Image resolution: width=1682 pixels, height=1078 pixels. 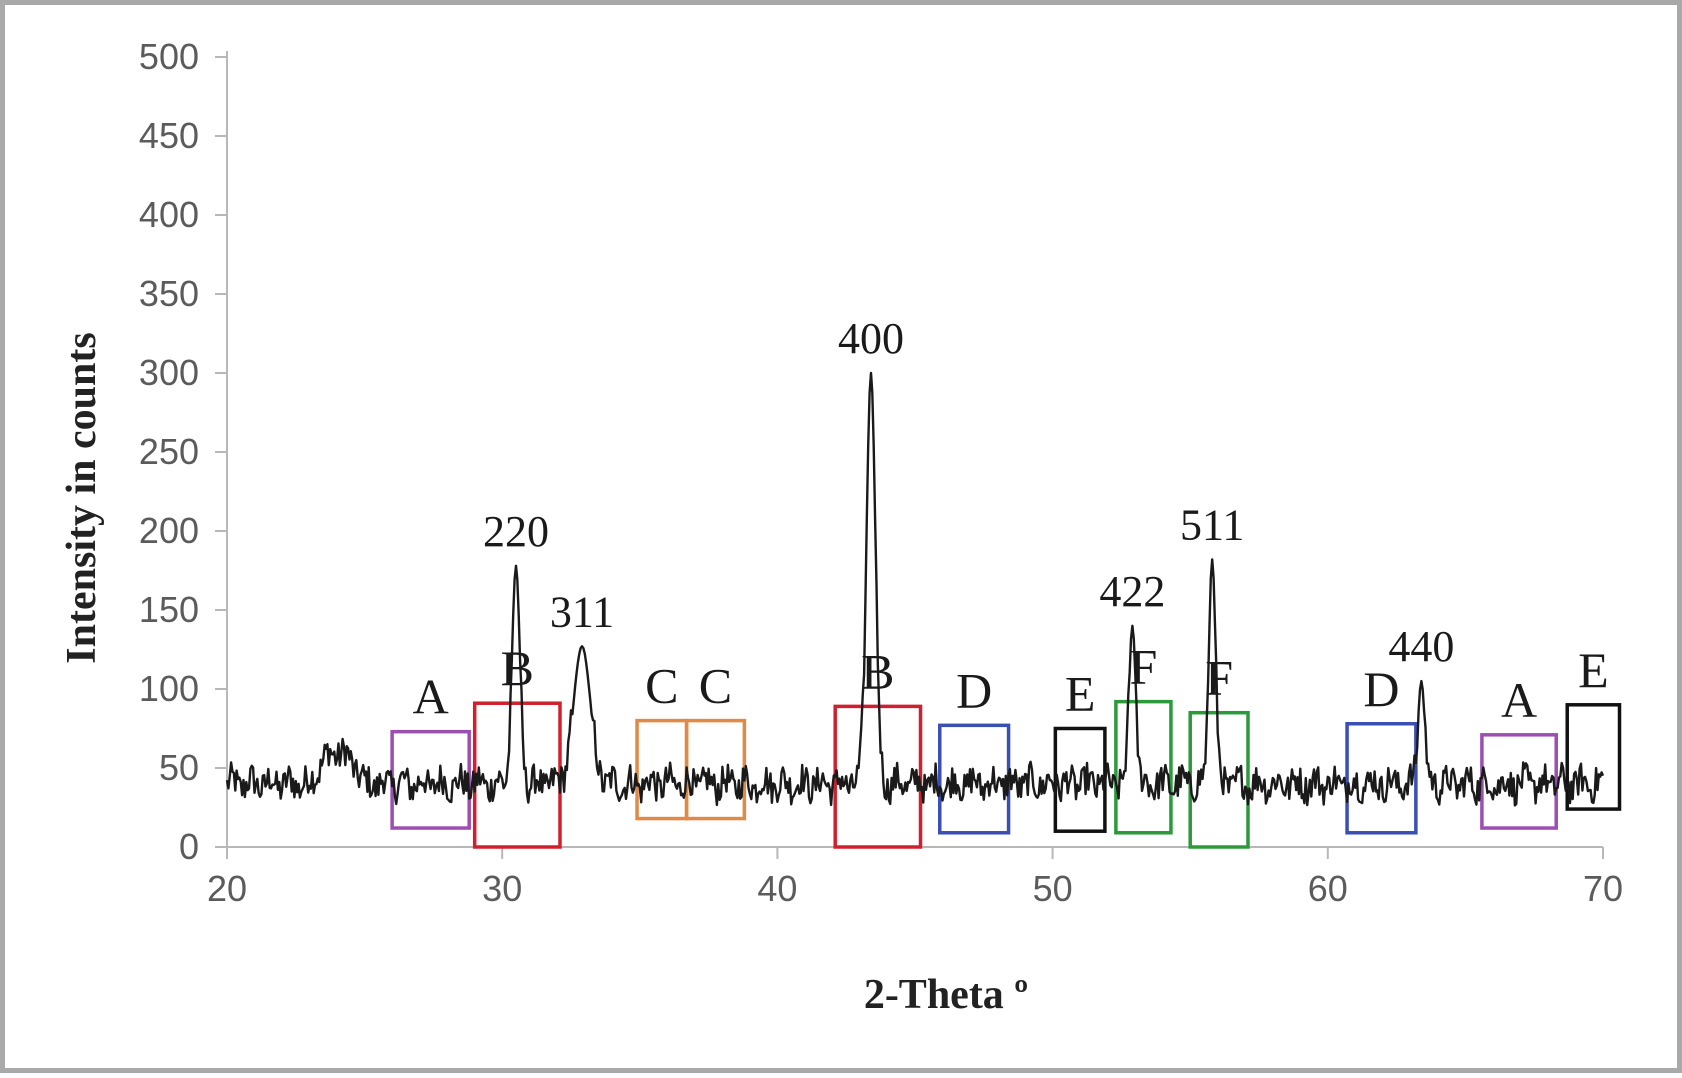 I want to click on peak-label-511: 511, so click(x=1212, y=524).